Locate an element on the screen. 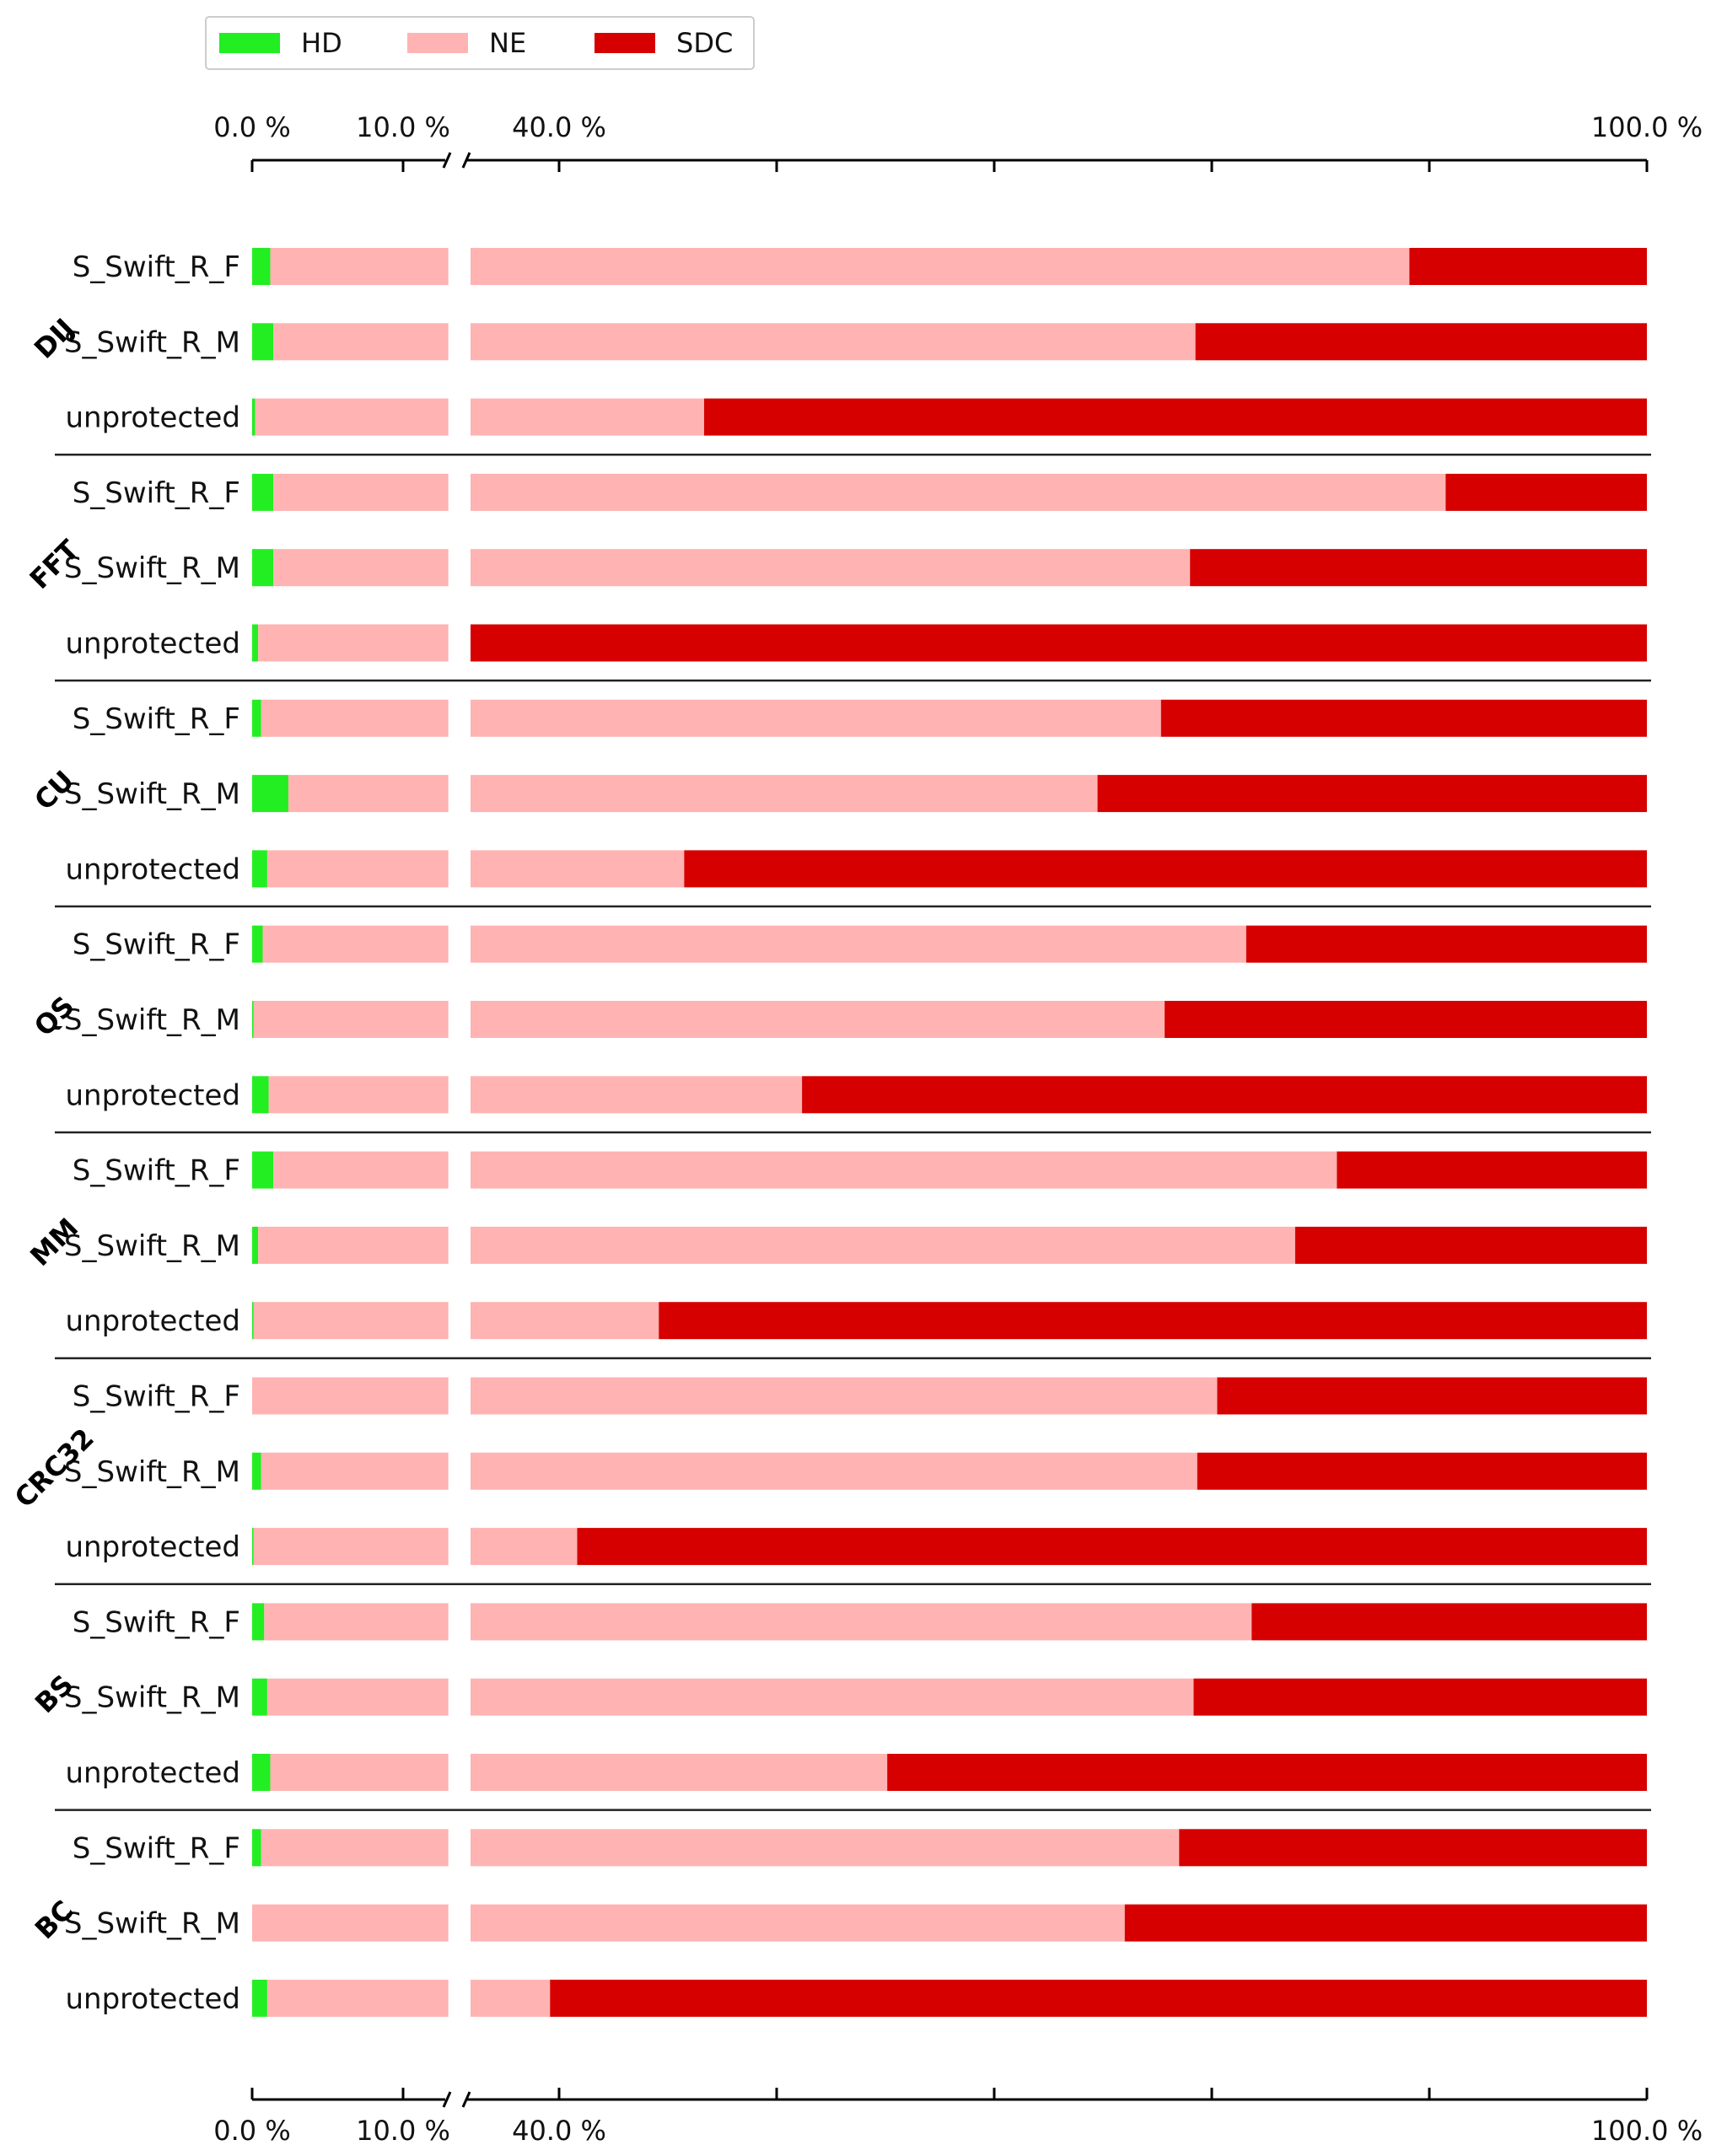  bar-crc32-s-swift-r-f-sdc is located at coordinates (1432, 1396).